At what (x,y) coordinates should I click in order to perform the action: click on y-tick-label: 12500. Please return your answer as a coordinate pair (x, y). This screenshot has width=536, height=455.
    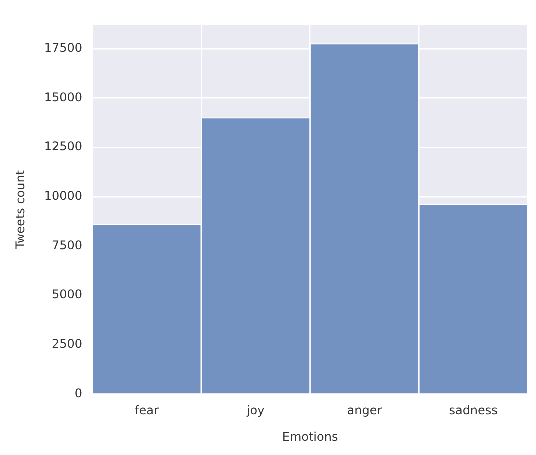
    Looking at the image, I should click on (63, 147).